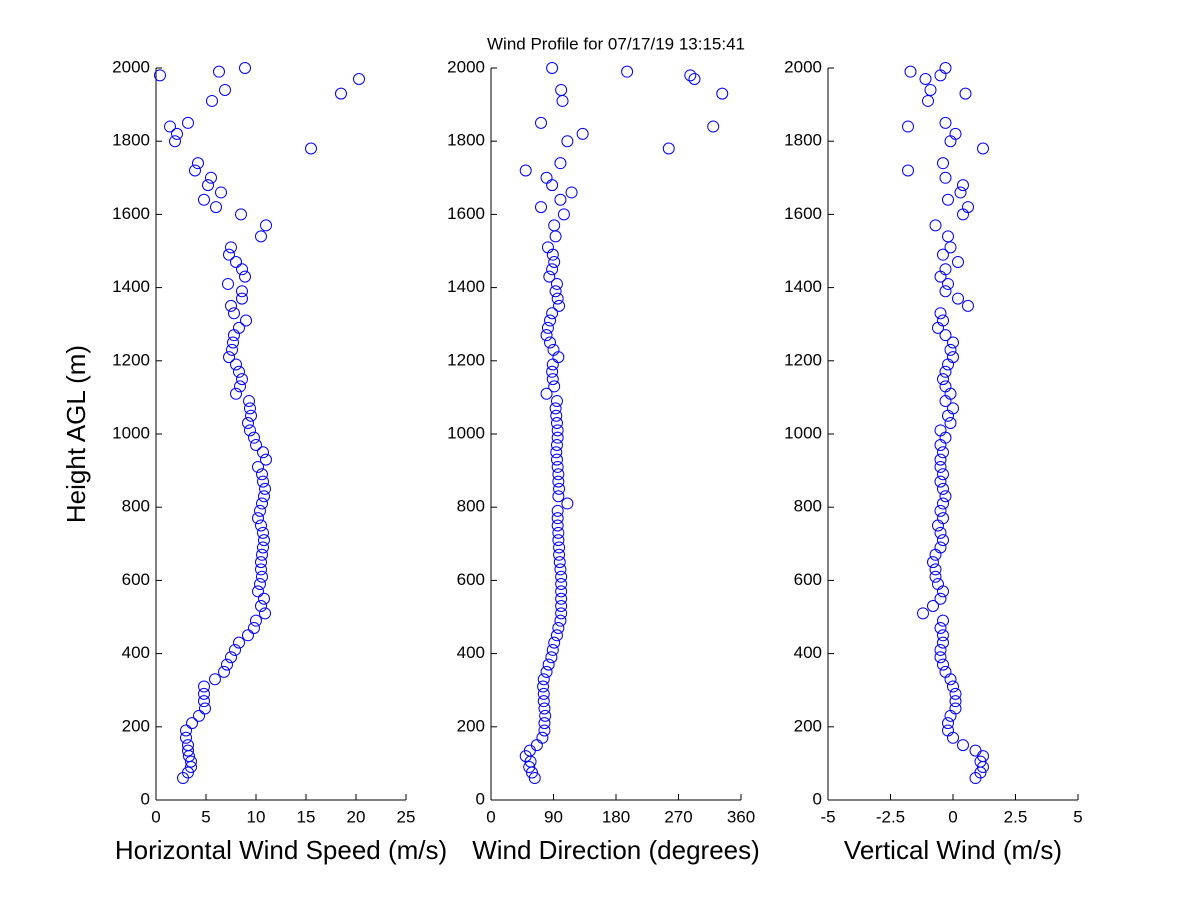 The height and width of the screenshot is (900, 1200). What do you see at coordinates (145, 798) in the screenshot?
I see `y-tick-label: 0` at bounding box center [145, 798].